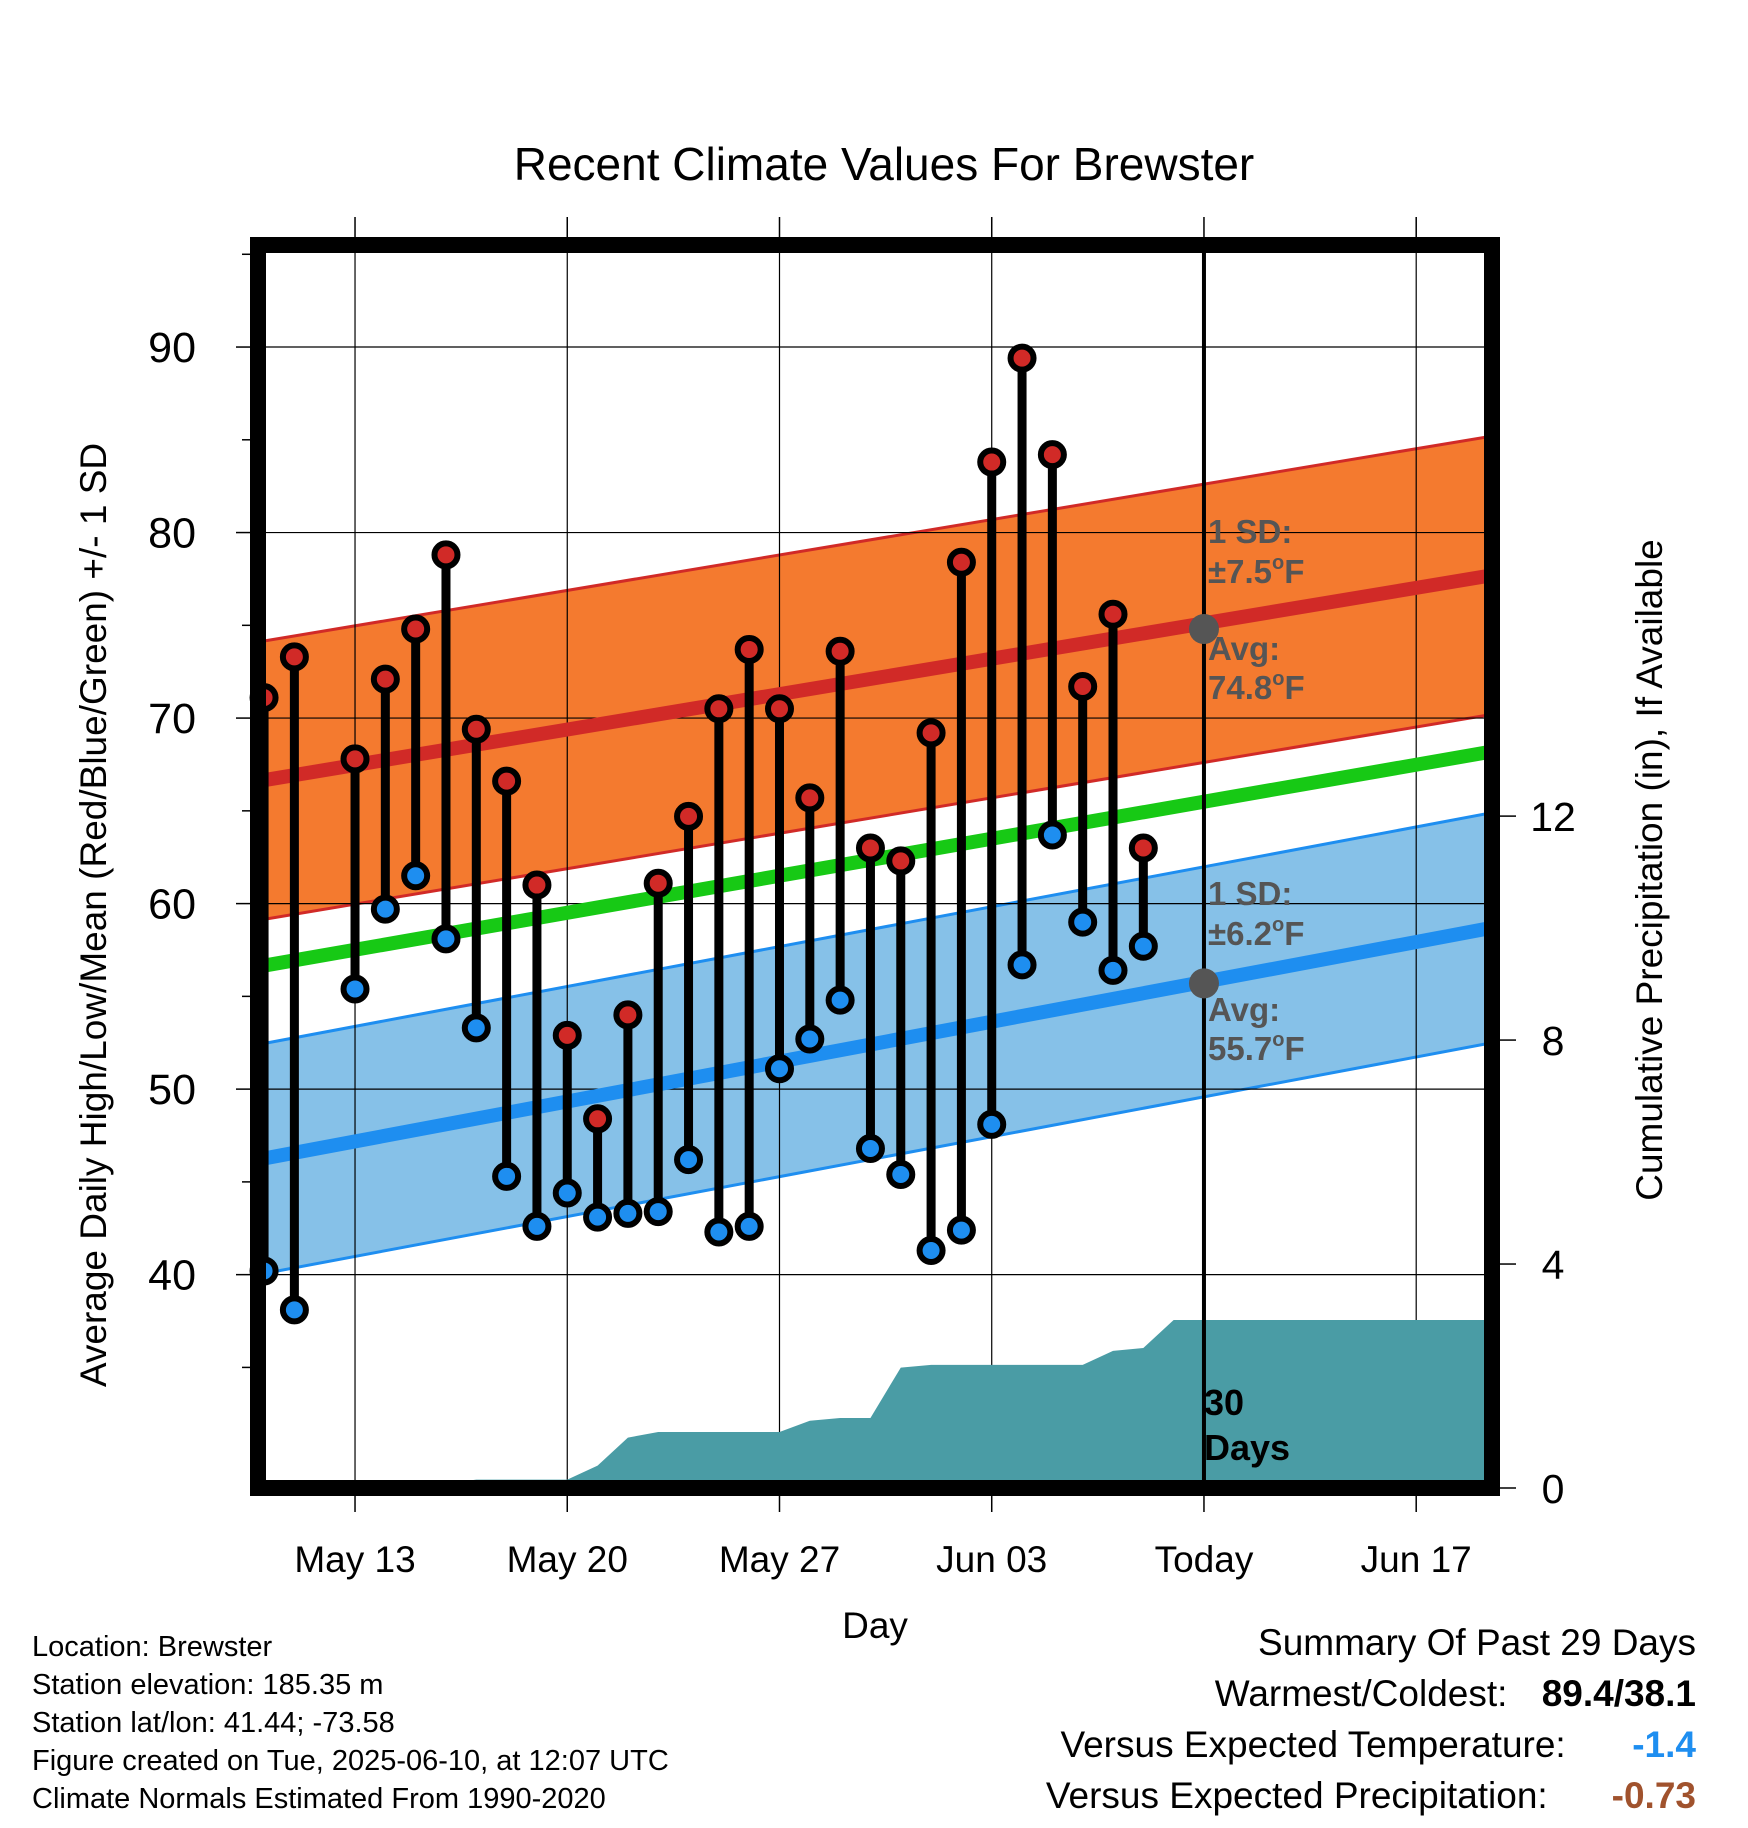 Image resolution: width=1748 pixels, height=1828 pixels. I want to click on today-line, so click(1203, 866).